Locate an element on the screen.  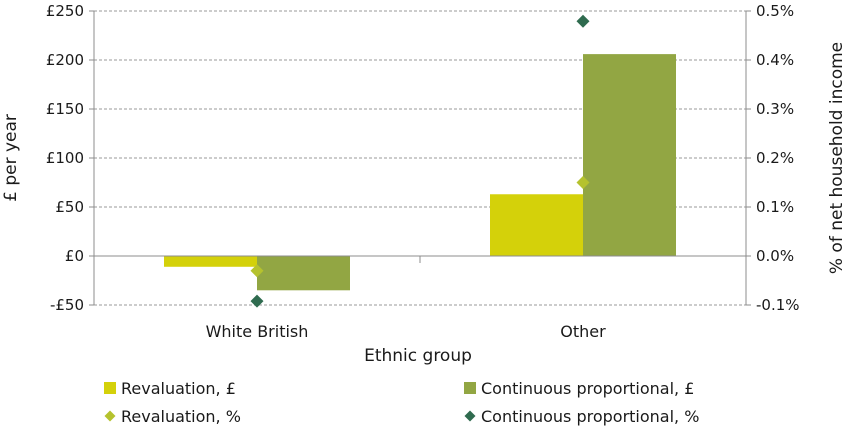
point-revaluation-pct-other is located at coordinates (583, 182).